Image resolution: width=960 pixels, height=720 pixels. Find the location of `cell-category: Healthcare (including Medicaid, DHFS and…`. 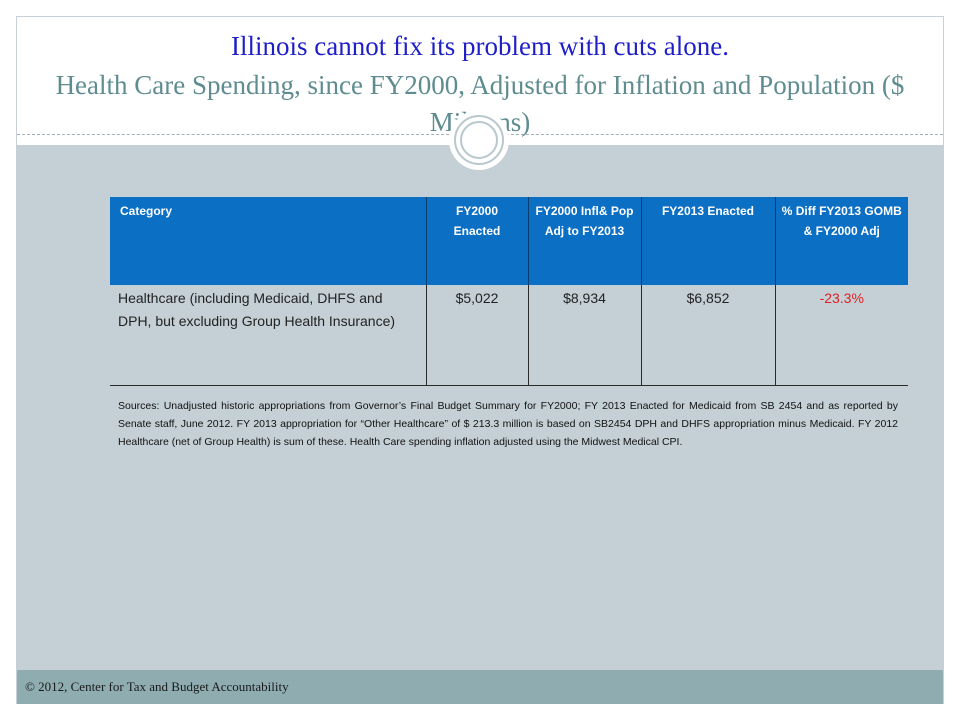

cell-category: Healthcare (including Medicaid, DHFS and… is located at coordinates (268, 335).